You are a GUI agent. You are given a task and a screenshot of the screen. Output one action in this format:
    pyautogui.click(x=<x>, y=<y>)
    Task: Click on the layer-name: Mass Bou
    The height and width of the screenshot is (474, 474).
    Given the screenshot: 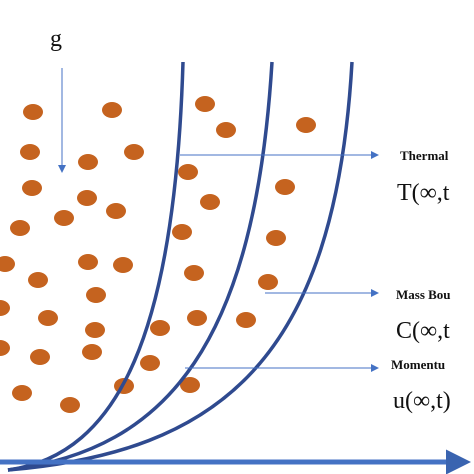 What is the action you would take?
    pyautogui.click(x=423, y=294)
    